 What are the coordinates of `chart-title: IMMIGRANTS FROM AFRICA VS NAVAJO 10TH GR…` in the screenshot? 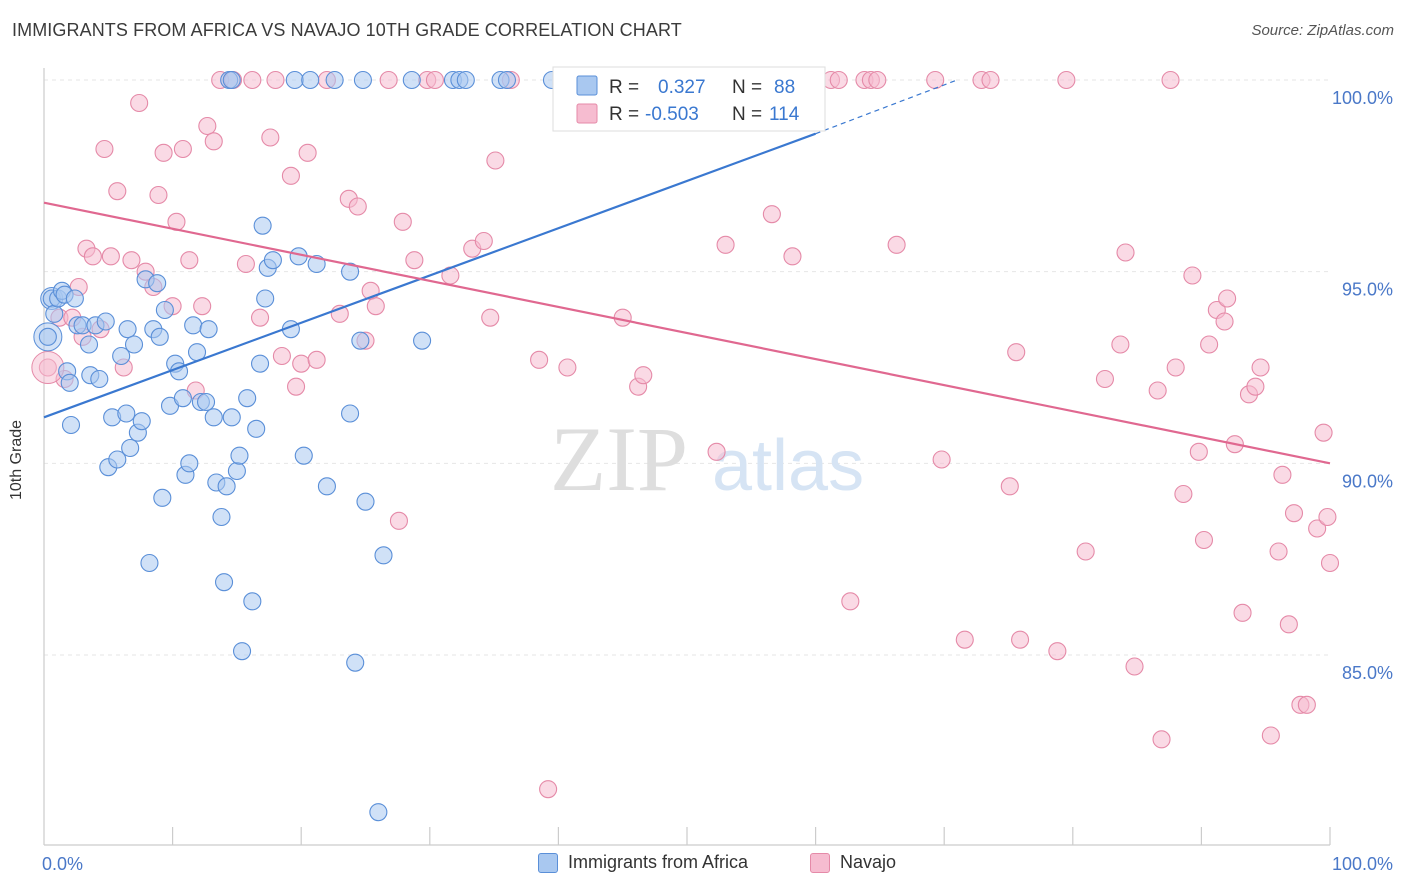 It's located at (347, 30).